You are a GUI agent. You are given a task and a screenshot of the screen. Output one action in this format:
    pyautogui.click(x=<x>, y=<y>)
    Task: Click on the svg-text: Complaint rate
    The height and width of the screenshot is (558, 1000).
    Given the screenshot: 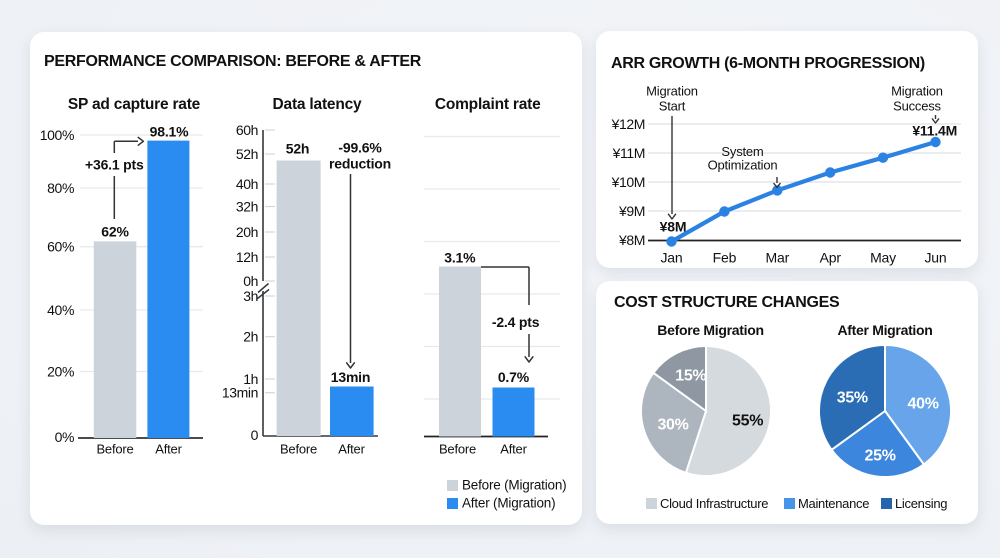 What is the action you would take?
    pyautogui.click(x=488, y=104)
    